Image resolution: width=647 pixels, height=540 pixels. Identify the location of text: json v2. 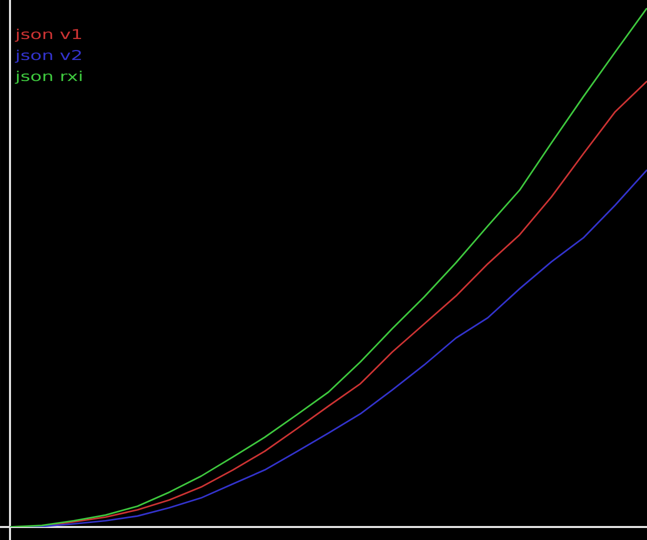
(47, 56).